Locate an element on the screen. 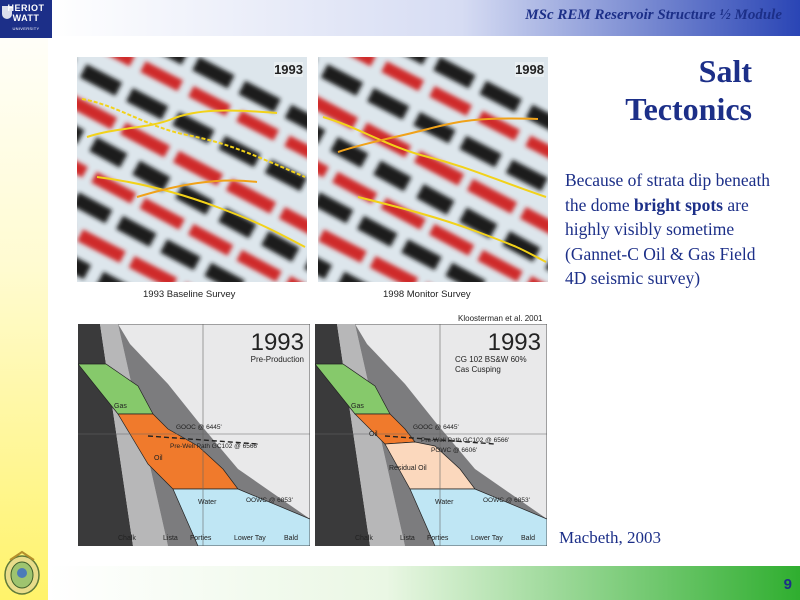 The width and height of the screenshot is (800, 600). seismic-panel-1998: 1998 is located at coordinates (433, 169).